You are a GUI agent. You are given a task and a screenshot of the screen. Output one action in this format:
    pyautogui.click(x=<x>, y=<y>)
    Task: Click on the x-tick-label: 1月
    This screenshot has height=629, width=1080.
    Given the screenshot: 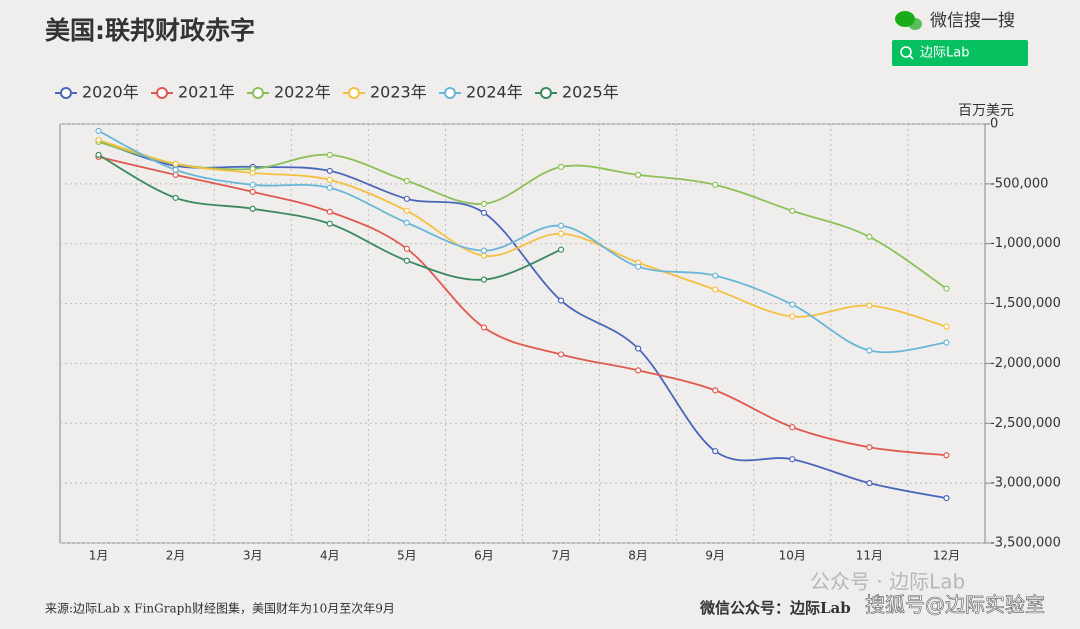 What is the action you would take?
    pyautogui.click(x=99, y=556)
    